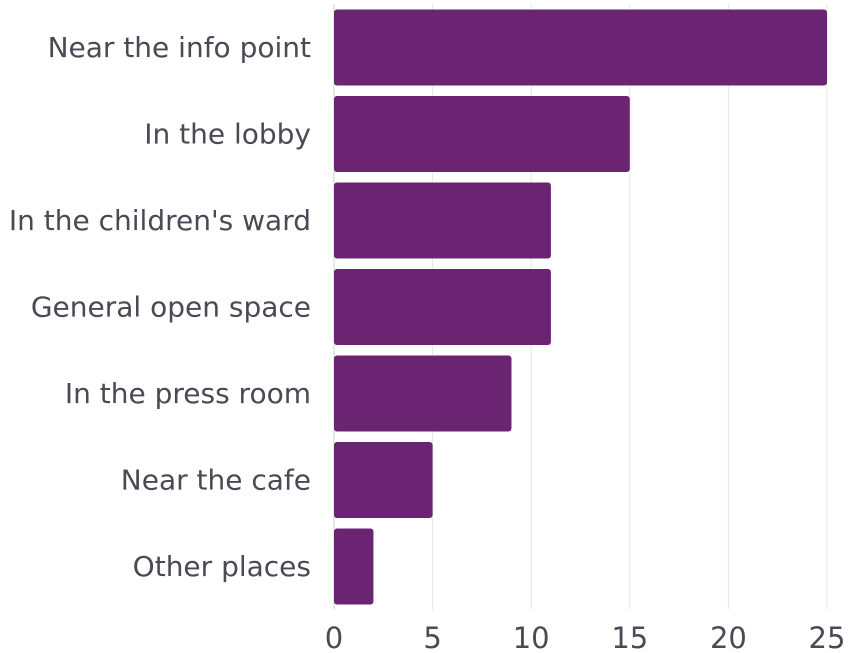 Image resolution: width=848 pixels, height=653 pixels. Describe the element at coordinates (216, 480) in the screenshot. I see `category-label: Near the cafe` at that location.